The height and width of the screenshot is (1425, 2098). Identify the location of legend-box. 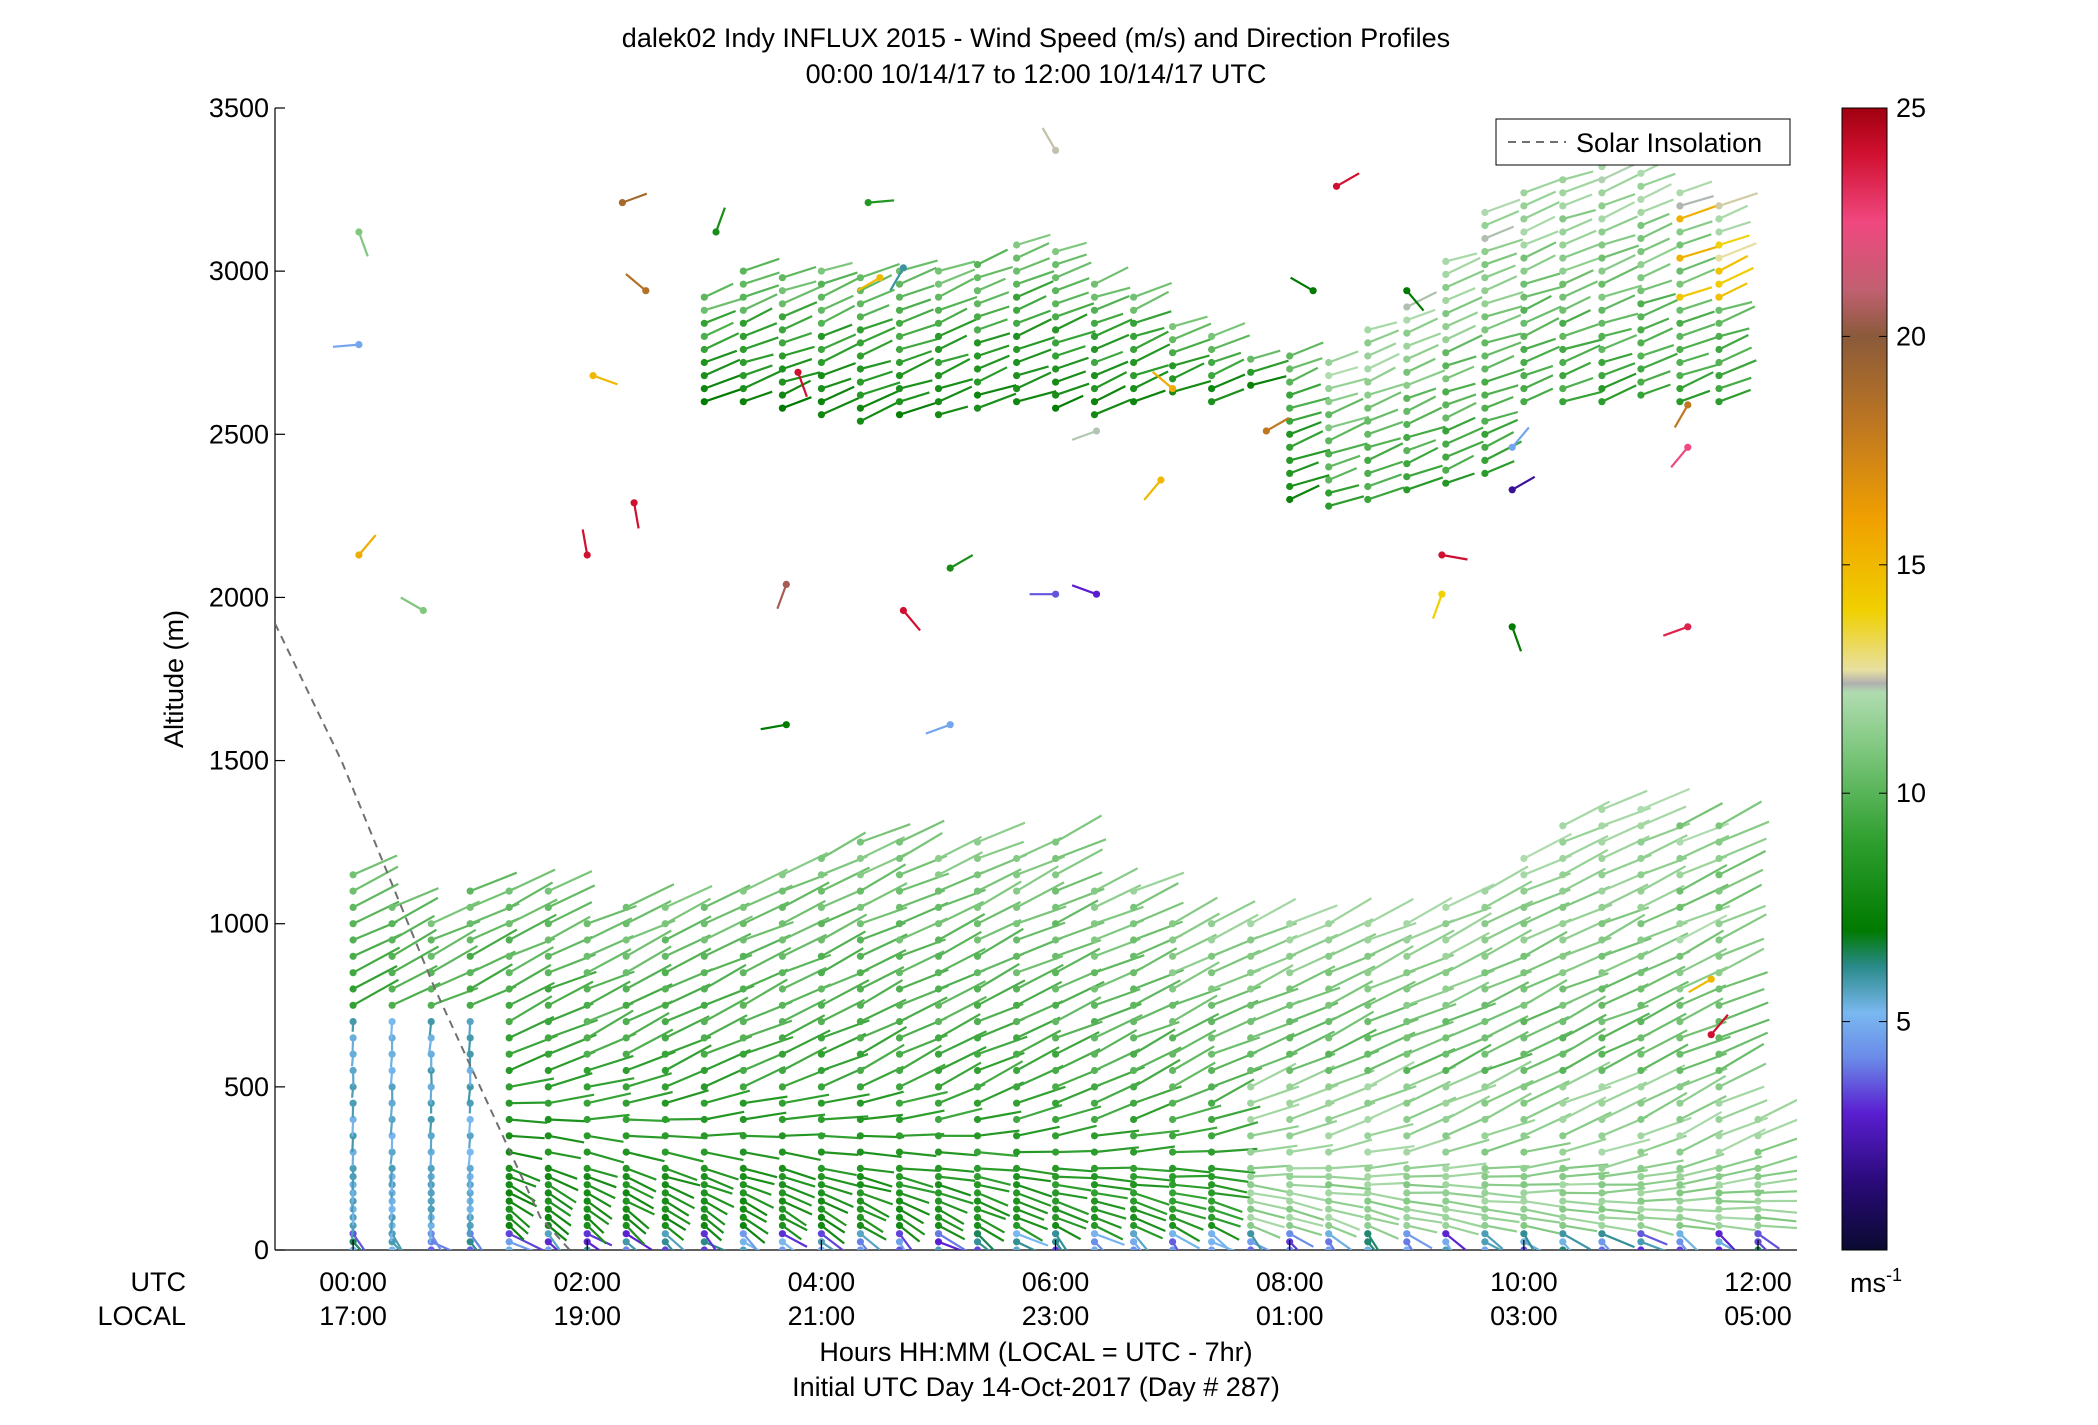
(1643, 142).